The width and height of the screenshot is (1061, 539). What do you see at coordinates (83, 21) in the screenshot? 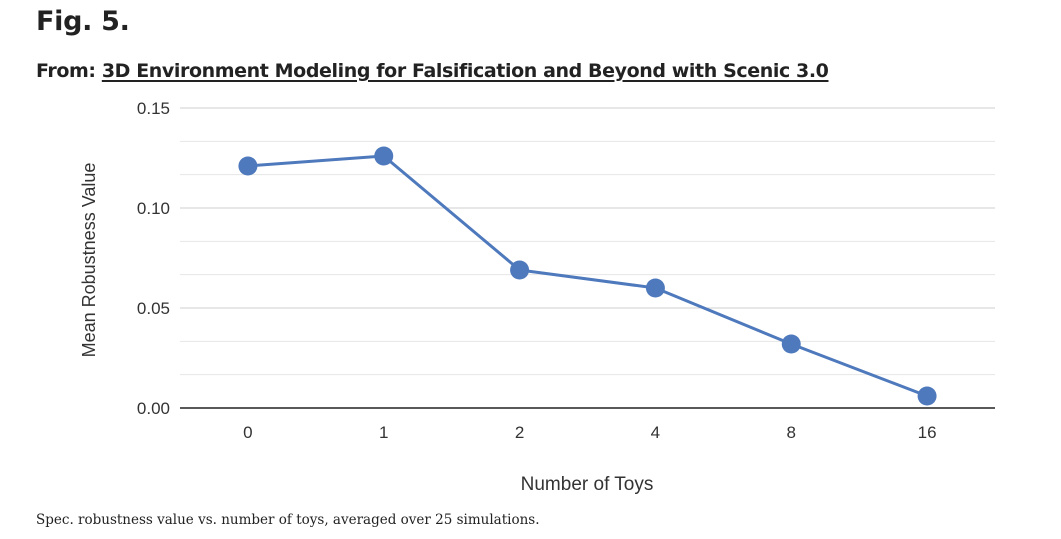
I see `figure-label: Fig. 5.` at bounding box center [83, 21].